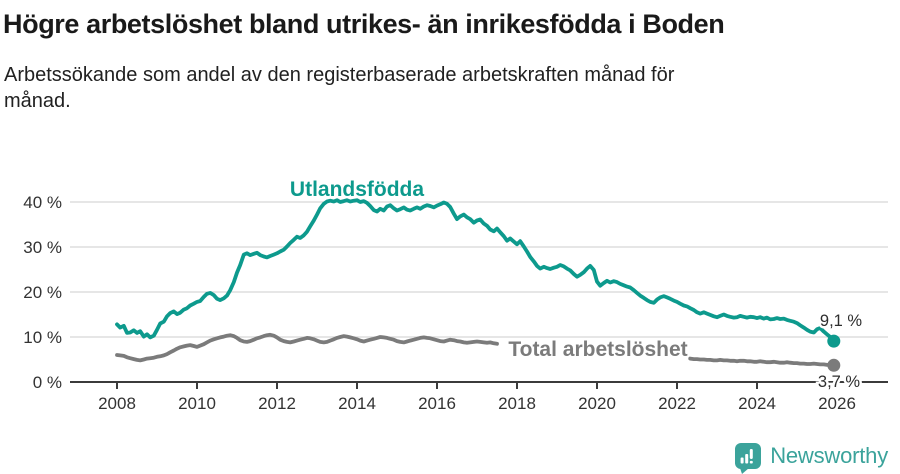 This screenshot has height=474, width=900. Describe the element at coordinates (197, 403) in the screenshot. I see `x-tick-label: 2010` at that location.